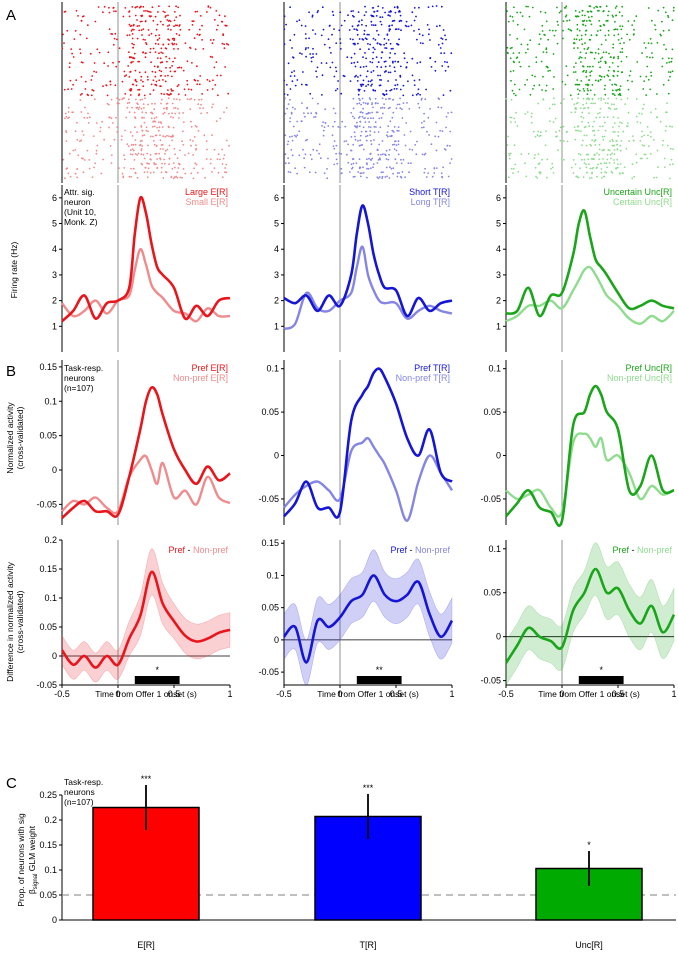 This screenshot has width=678, height=960. Describe the element at coordinates (498, 249) in the screenshot. I see `firing-col3-y-tick-label: 4` at that location.